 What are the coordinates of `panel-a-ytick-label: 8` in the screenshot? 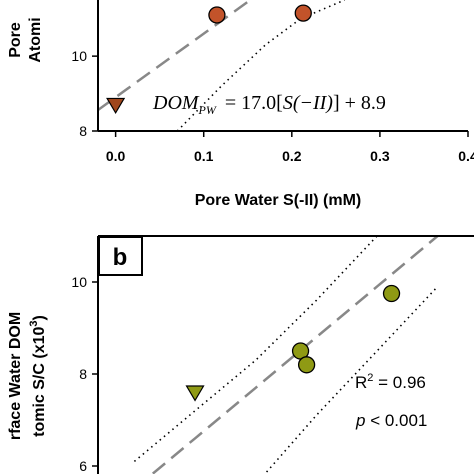 It's located at (83, 131).